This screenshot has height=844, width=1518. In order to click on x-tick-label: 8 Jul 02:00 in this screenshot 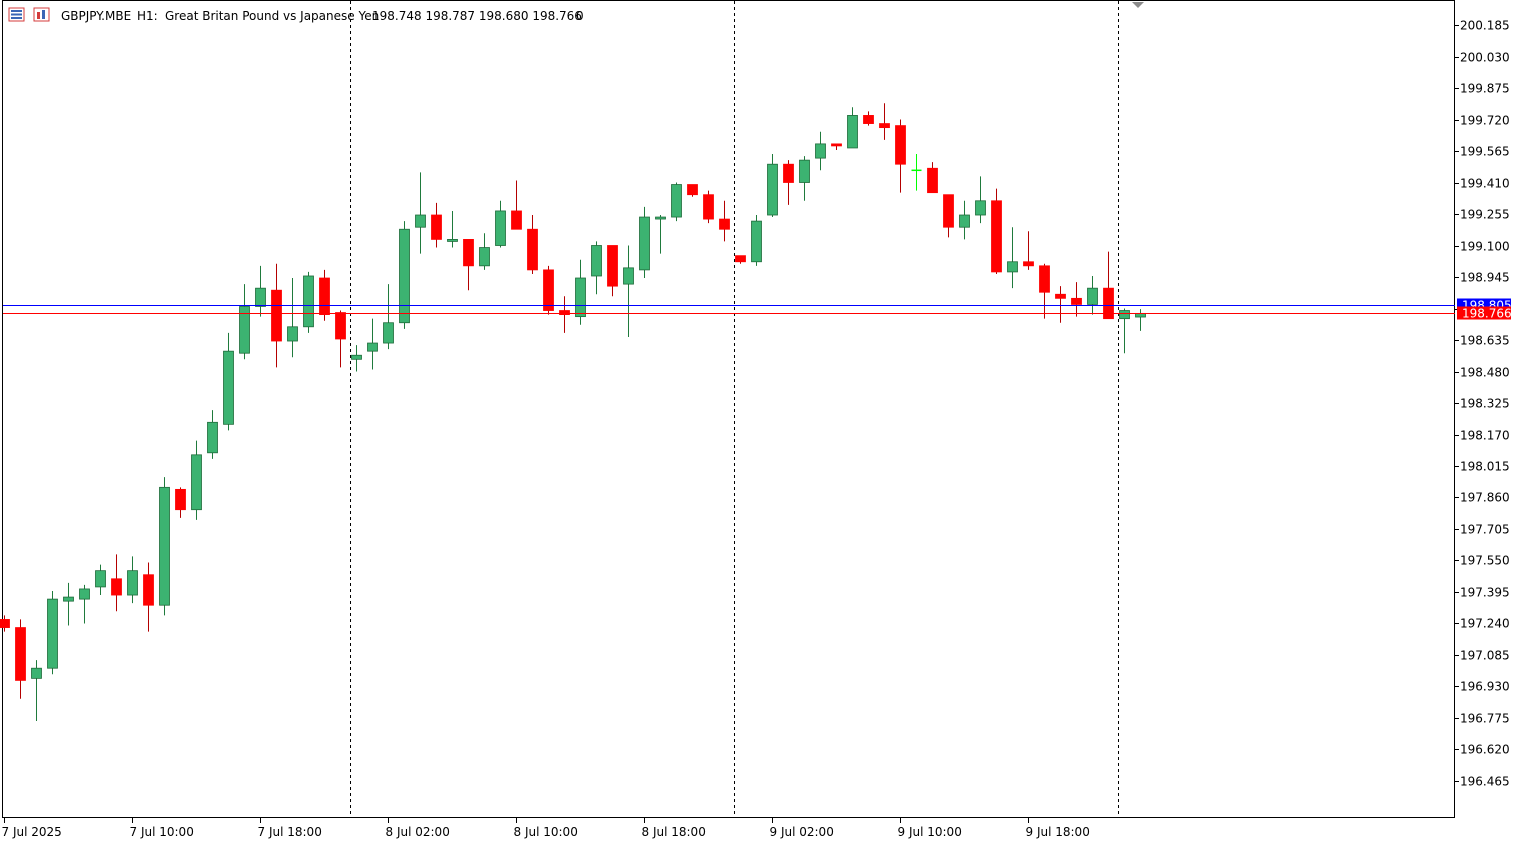, I will do `click(418, 832)`.